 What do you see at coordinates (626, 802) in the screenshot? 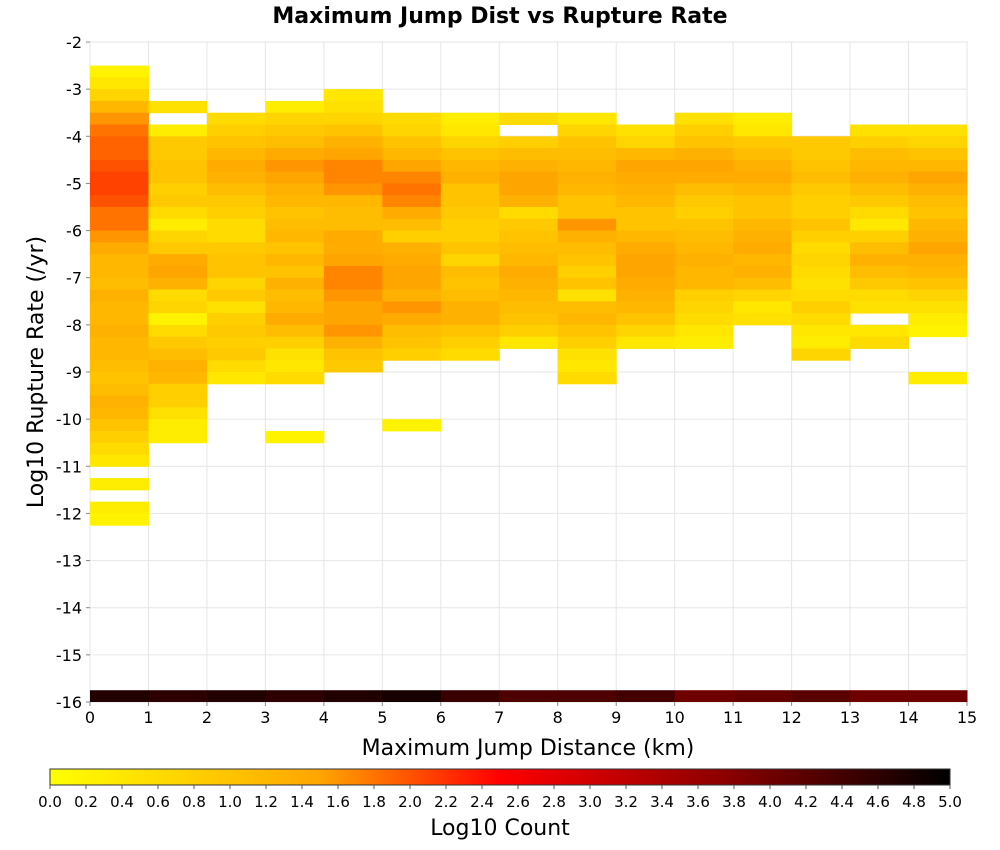
I see `colorbar-tick-label: 3.2` at bounding box center [626, 802].